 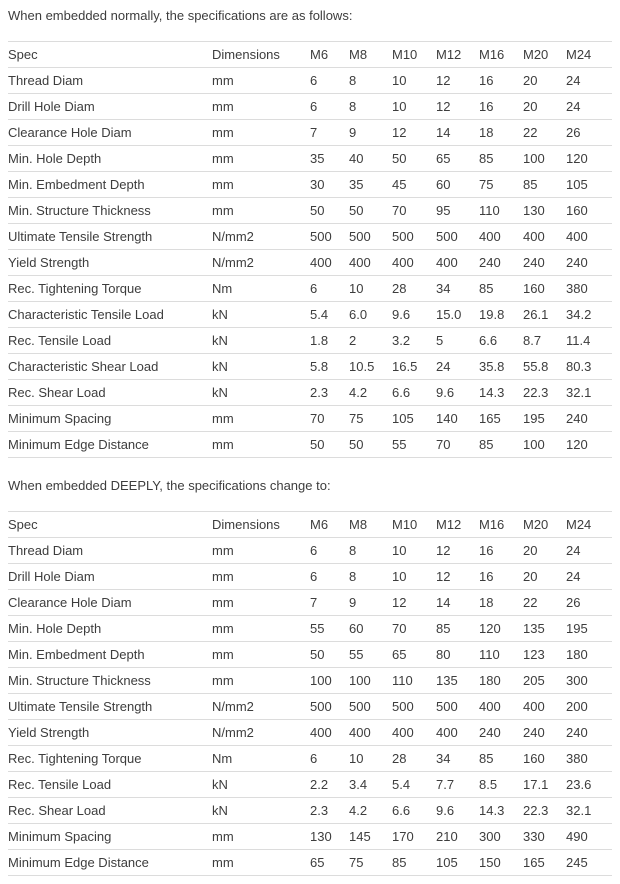 I want to click on spec-label-cell: Min. Structure Thickness, so click(x=110, y=680).